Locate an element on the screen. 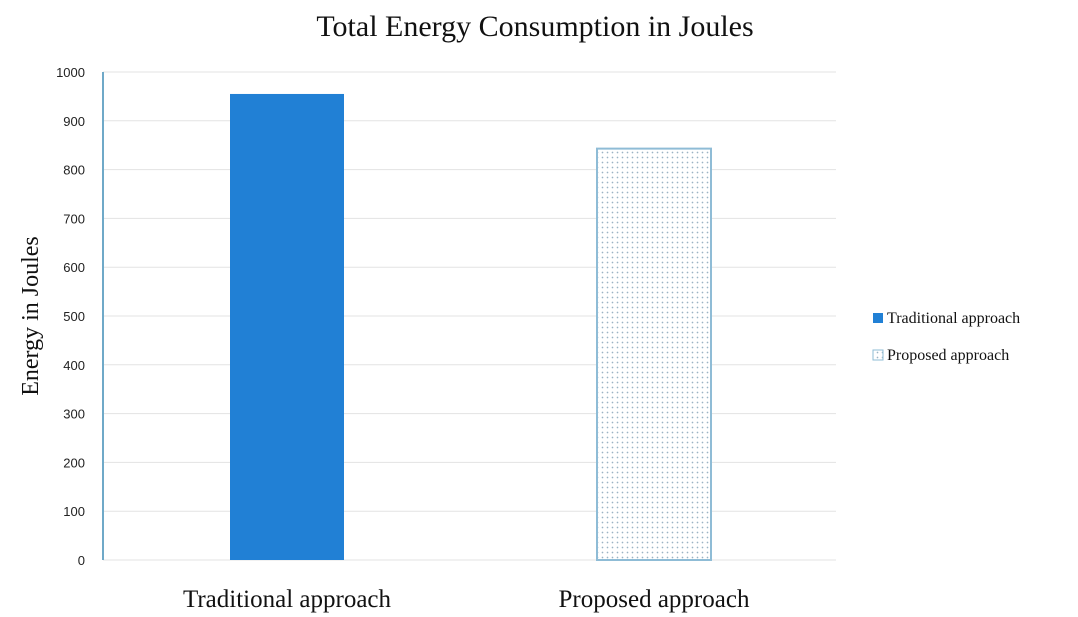  legend-swatch-traditional is located at coordinates (878, 318).